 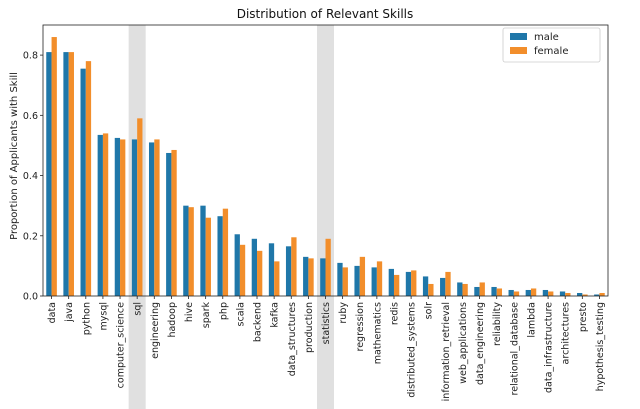 I want to click on legend-frame, so click(x=551, y=45).